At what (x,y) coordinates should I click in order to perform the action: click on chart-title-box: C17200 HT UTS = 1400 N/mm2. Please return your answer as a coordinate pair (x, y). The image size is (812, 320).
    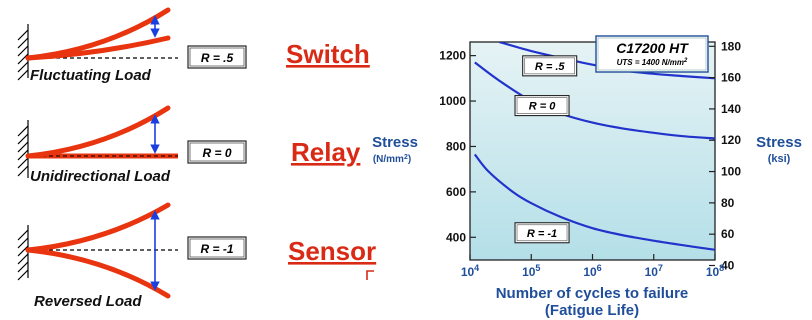
    Looking at the image, I should click on (652, 54).